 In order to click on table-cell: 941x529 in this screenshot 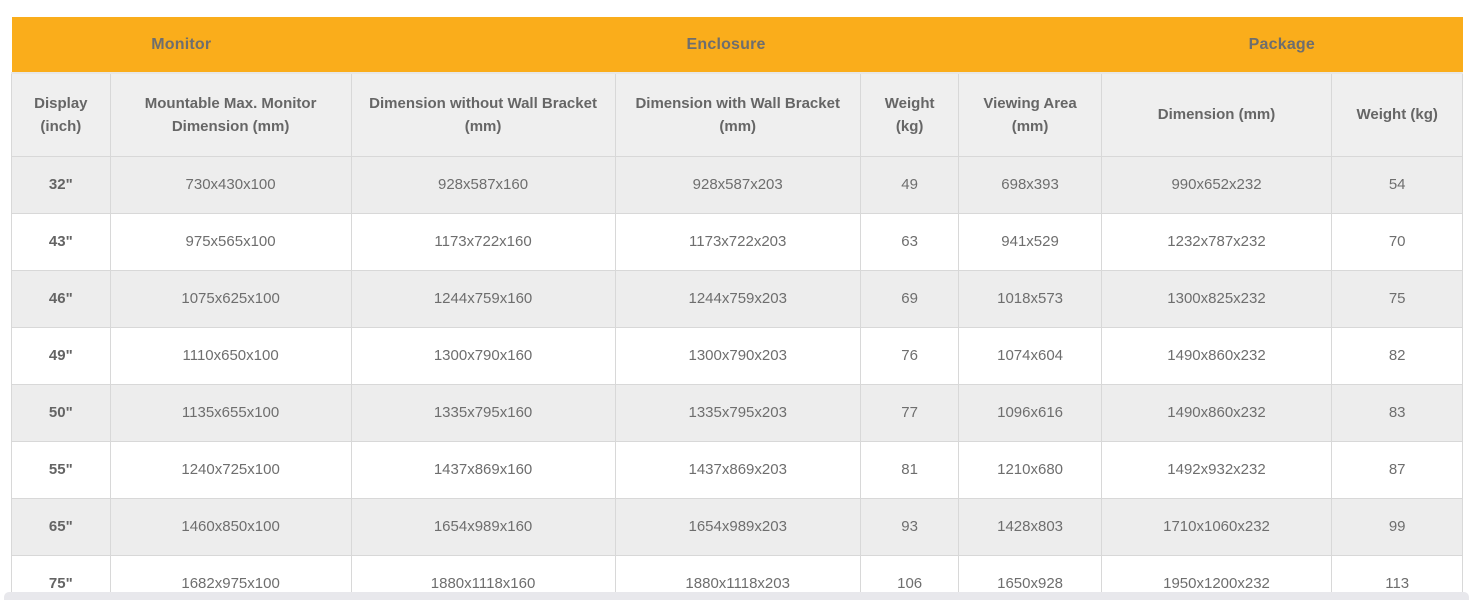, I will do `click(1030, 242)`.